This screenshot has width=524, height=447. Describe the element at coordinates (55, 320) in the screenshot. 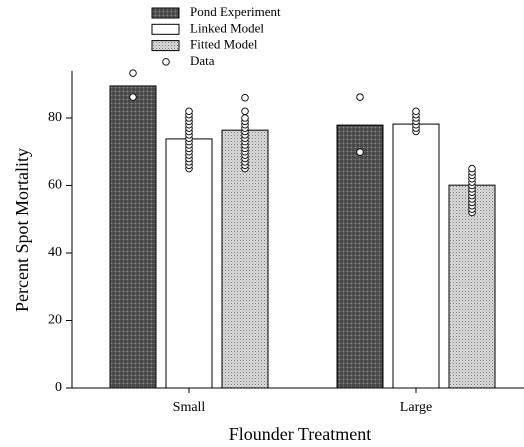

I see `y-tick-label: 20` at that location.